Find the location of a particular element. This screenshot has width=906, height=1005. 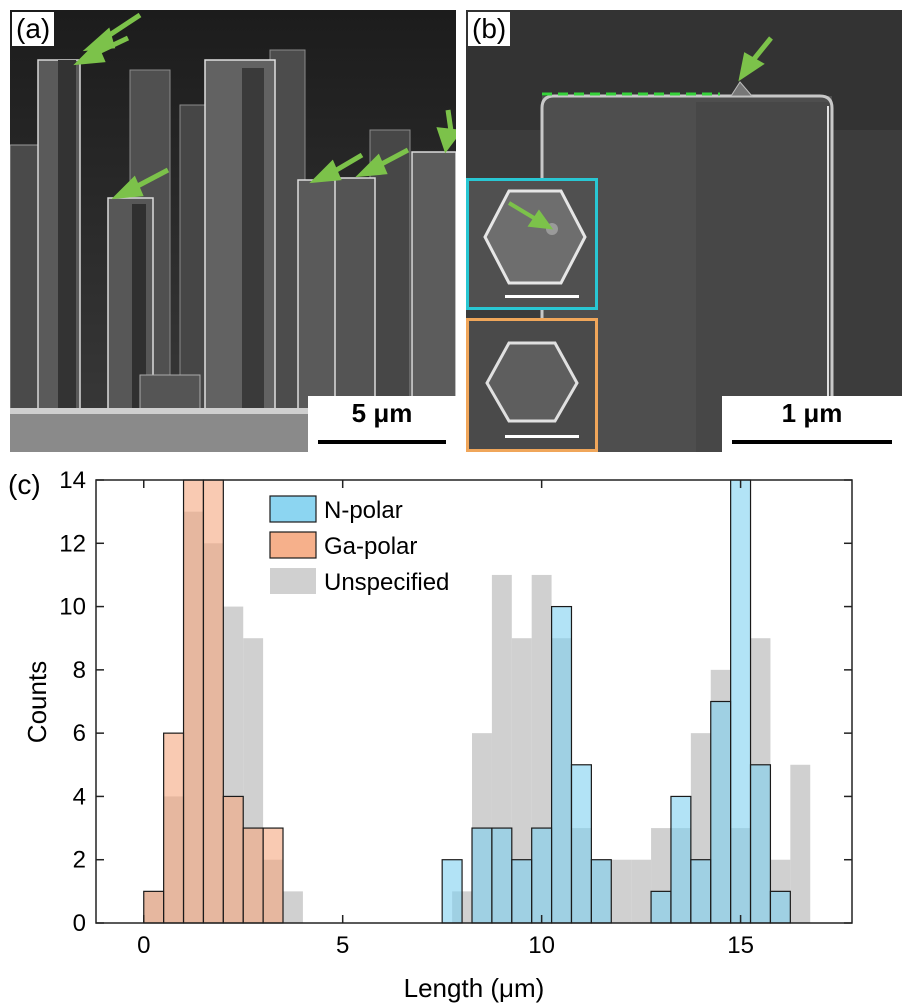

y-tick-label: 6 is located at coordinates (79, 733).